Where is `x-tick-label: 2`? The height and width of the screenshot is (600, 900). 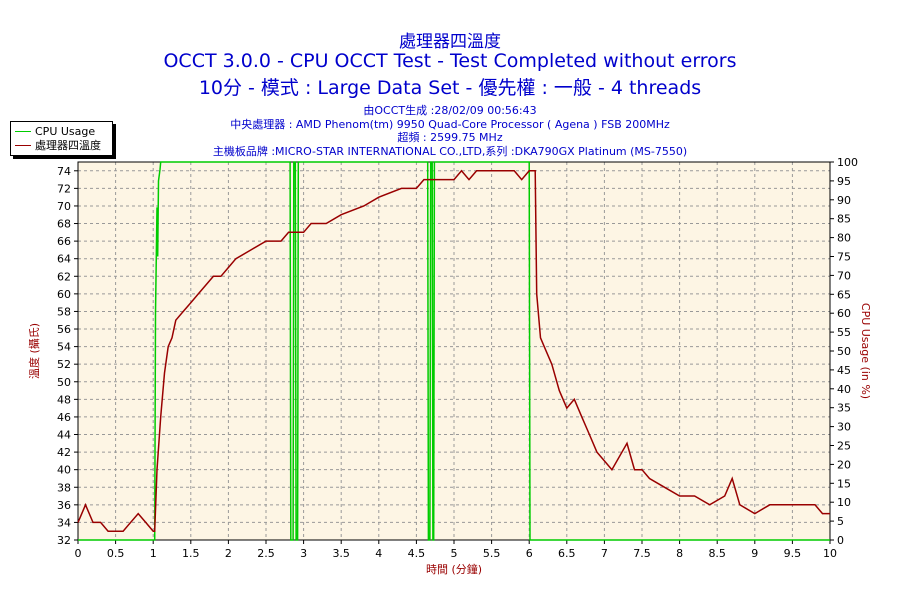 x-tick-label: 2 is located at coordinates (228, 553).